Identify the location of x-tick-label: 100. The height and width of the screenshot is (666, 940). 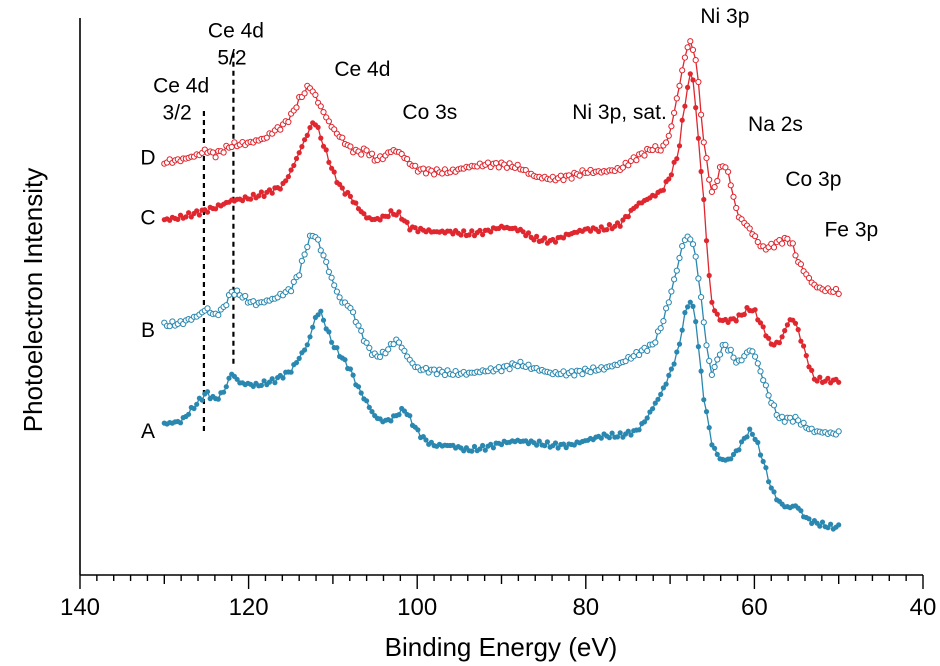
(417, 607).